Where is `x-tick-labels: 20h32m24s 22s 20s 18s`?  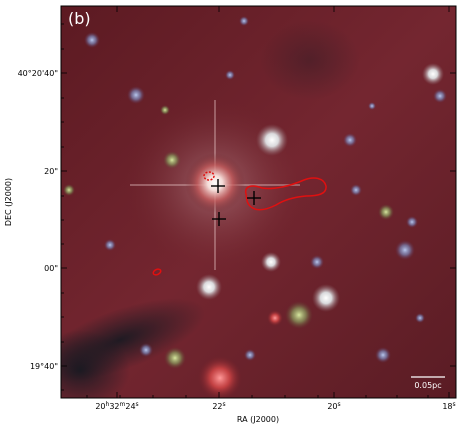
x-tick-labels: 20h32m24s 22s 20s 18s is located at coordinates (275, 406).